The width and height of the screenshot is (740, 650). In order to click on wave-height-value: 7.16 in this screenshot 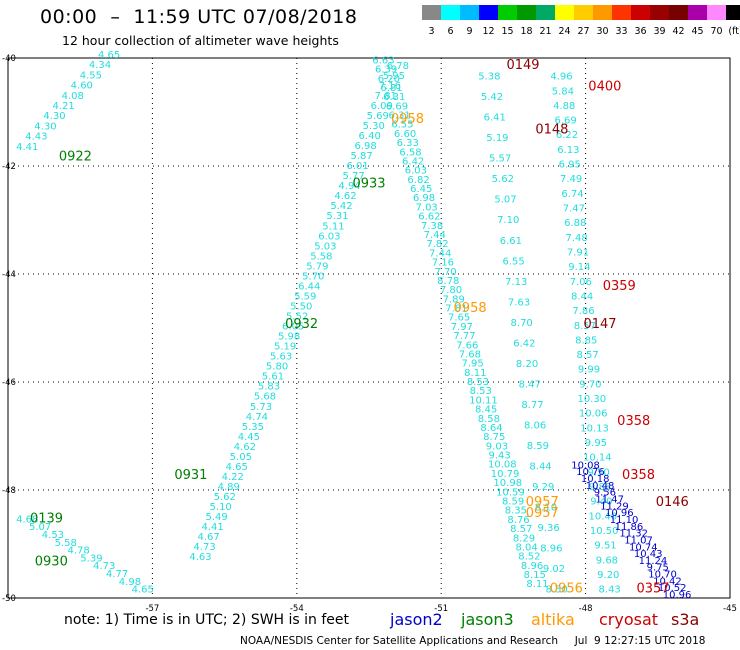, I will do `click(443, 263)`.